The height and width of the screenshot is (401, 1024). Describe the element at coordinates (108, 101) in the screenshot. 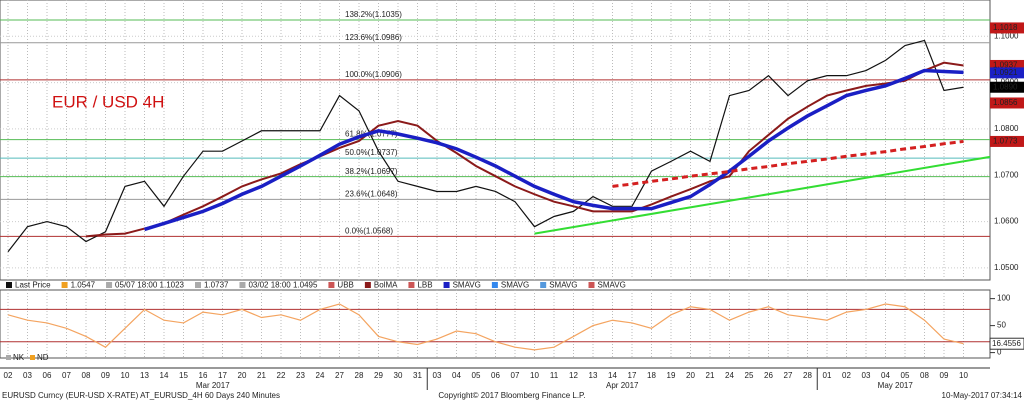

I see `annotation: EUR / USD 4H` at that location.